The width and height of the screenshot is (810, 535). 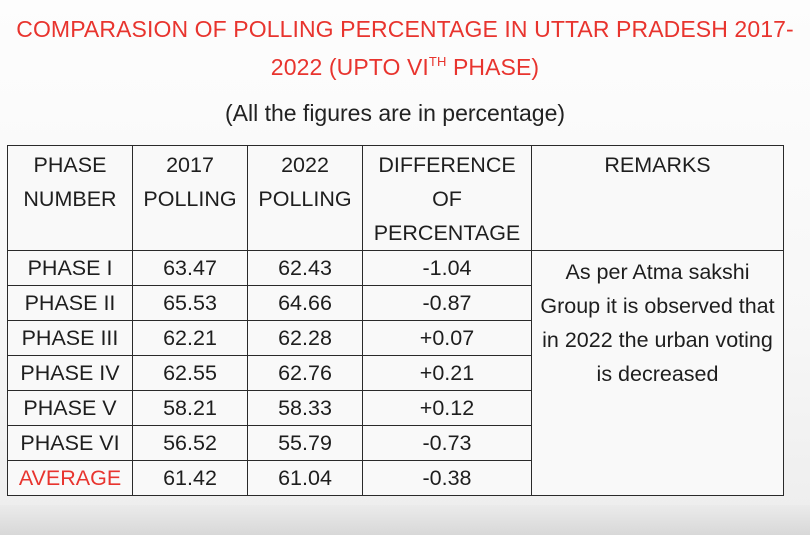 What do you see at coordinates (190, 478) in the screenshot?
I see `average-2017-cell: 61.42` at bounding box center [190, 478].